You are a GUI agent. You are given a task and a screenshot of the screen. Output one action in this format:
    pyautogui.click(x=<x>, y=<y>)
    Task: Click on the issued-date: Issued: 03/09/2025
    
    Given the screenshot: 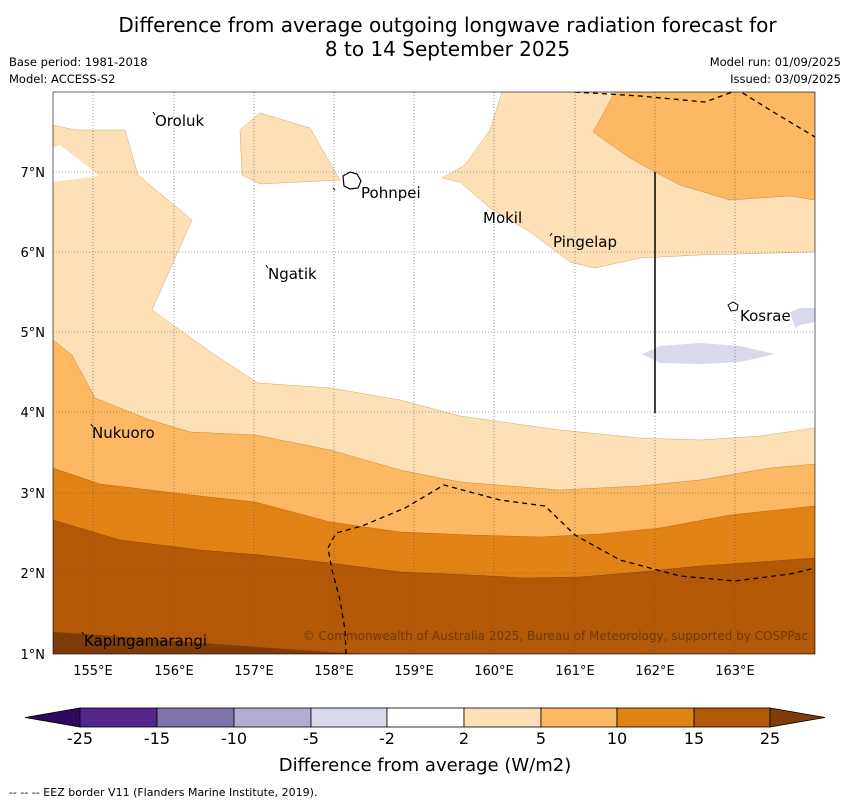 What is the action you would take?
    pyautogui.click(x=785, y=79)
    